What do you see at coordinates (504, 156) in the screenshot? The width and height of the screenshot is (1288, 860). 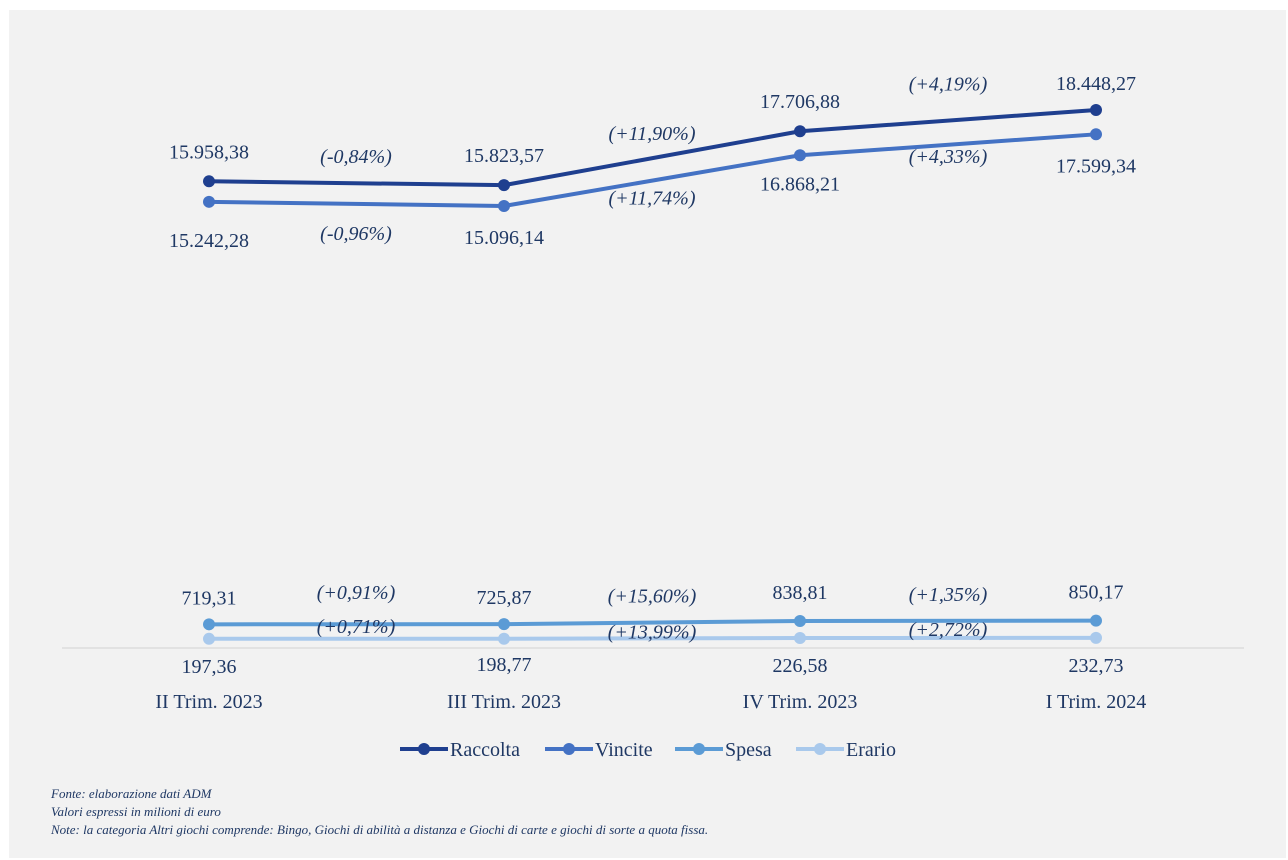 I see `data-label-raccolta: 15.823,57` at bounding box center [504, 156].